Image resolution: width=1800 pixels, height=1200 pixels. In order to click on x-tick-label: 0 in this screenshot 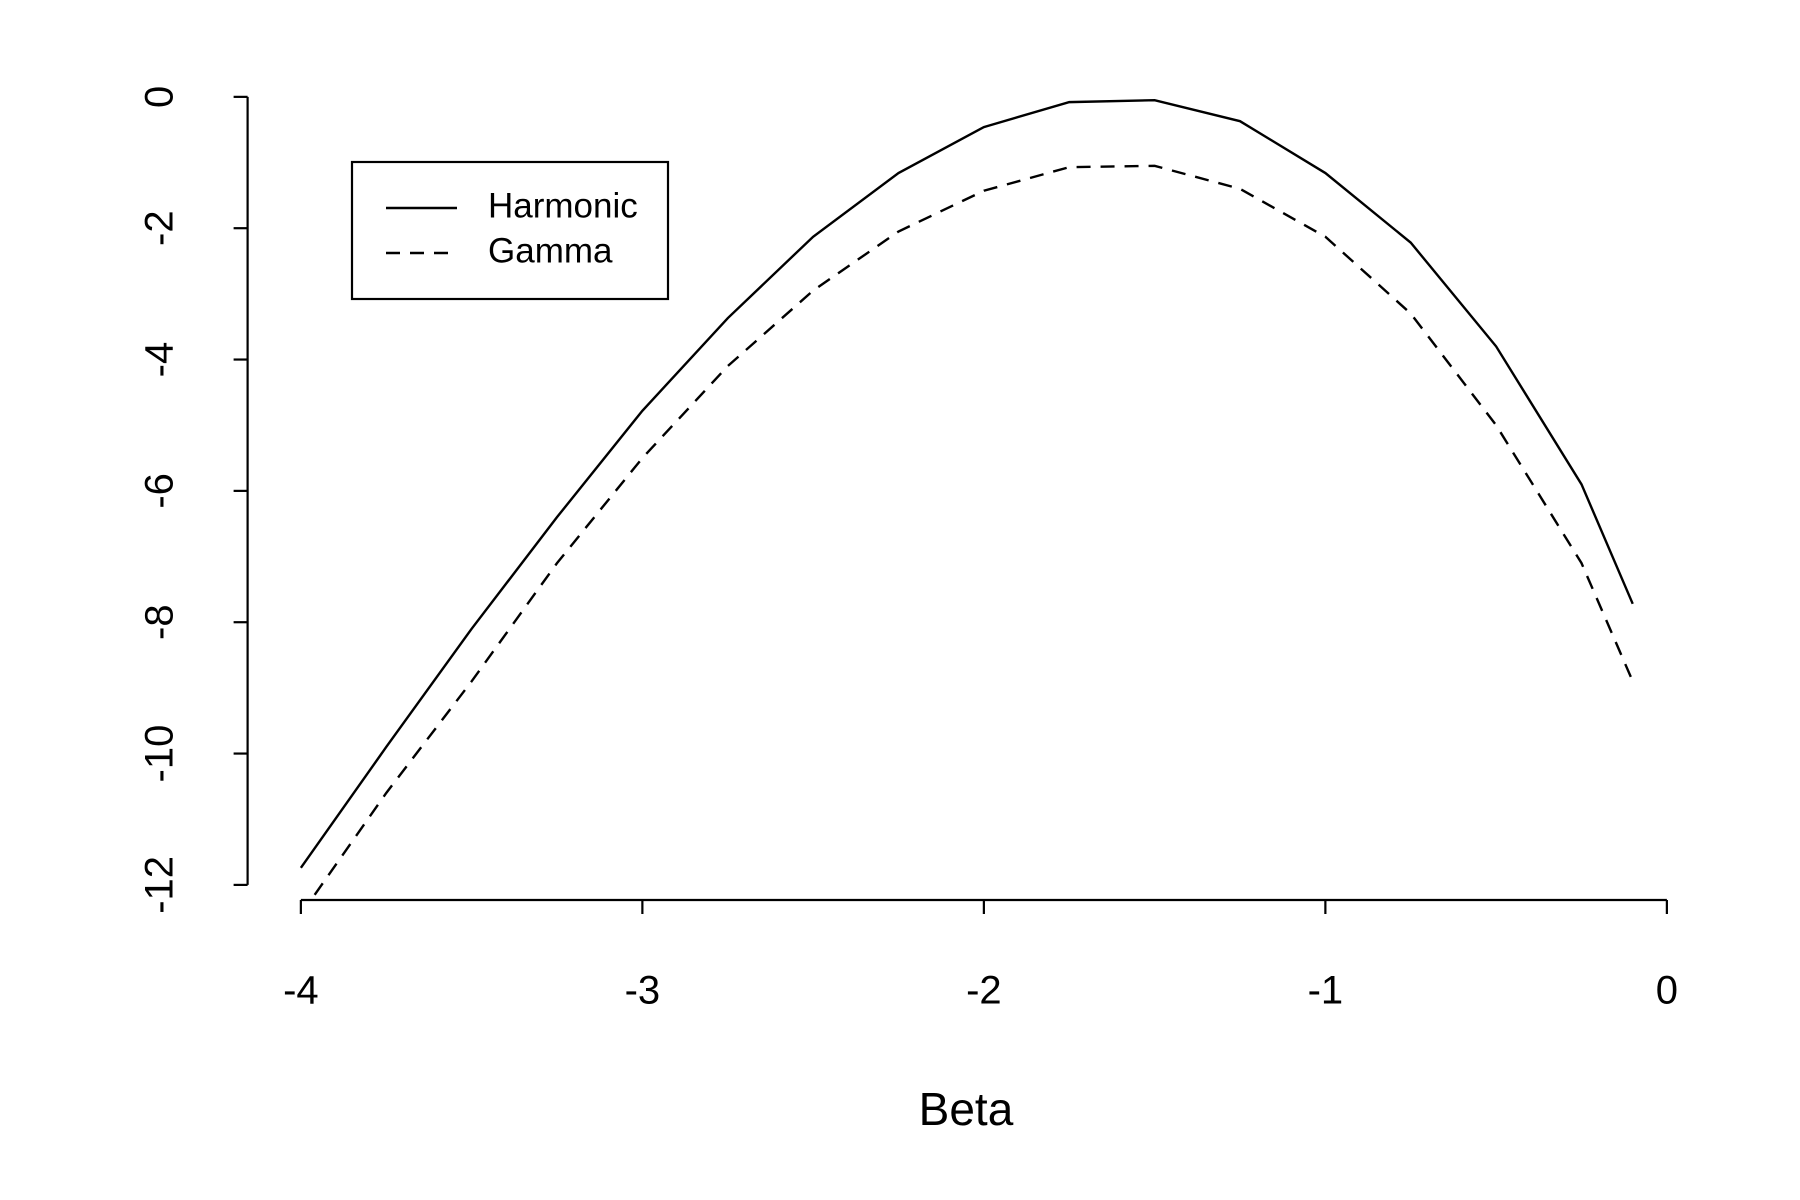, I will do `click(1667, 991)`.